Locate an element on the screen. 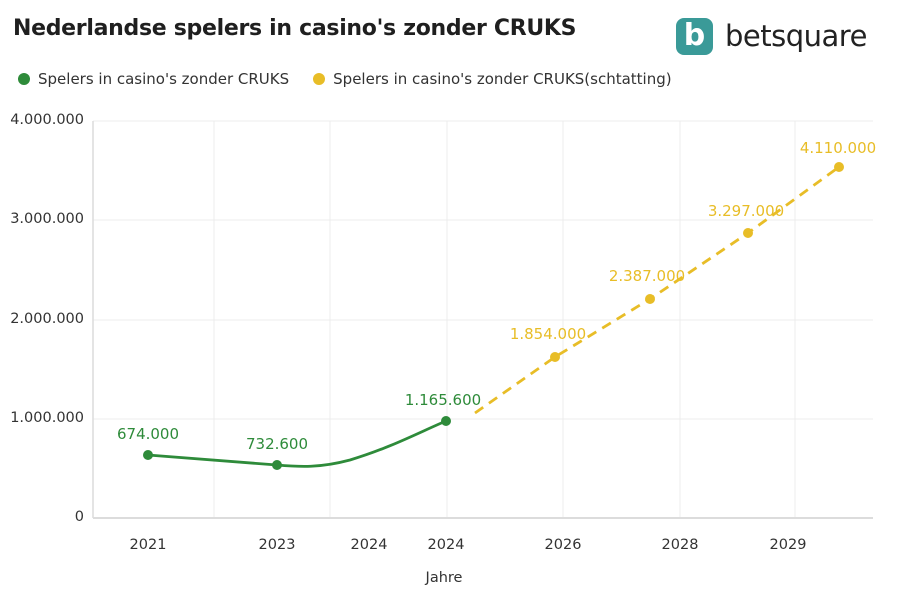 Image resolution: width=900 pixels, height=600 pixels. data-label: 1.165.600 is located at coordinates (443, 400).